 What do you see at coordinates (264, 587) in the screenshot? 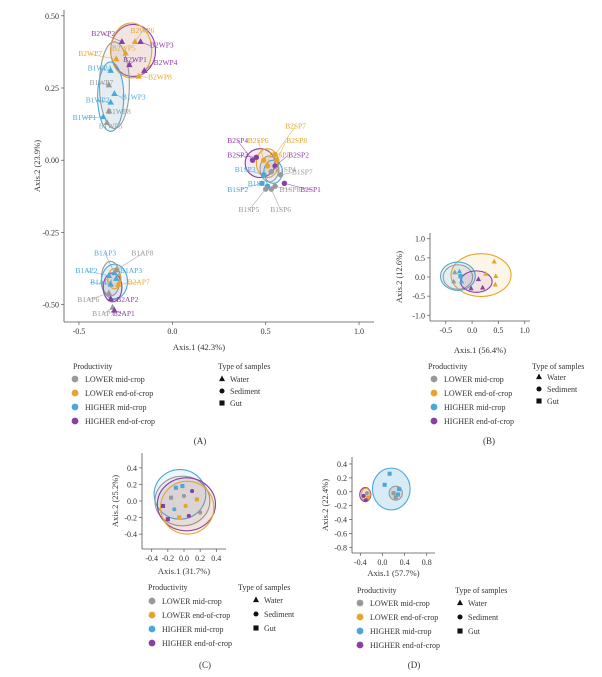
I see `legend-type-title-c: Type of samples` at bounding box center [264, 587].